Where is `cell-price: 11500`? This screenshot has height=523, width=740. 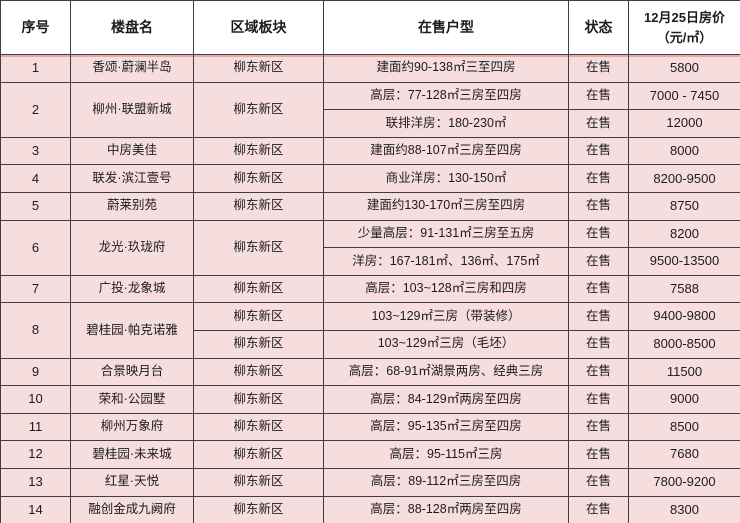
cell-price: 11500 is located at coordinates (684, 372).